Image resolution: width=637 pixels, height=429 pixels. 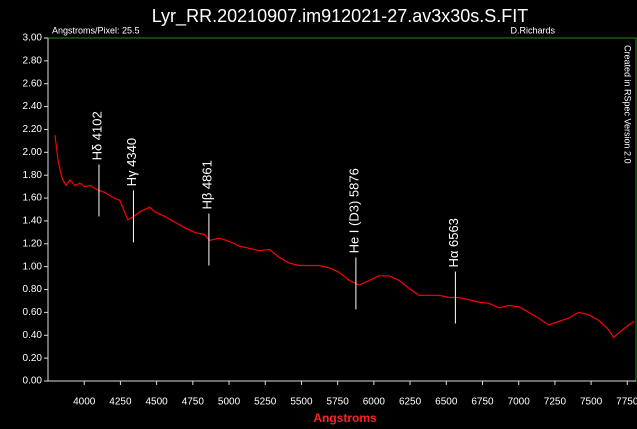 What do you see at coordinates (345, 418) in the screenshot?
I see `x-axis-title: Angstroms` at bounding box center [345, 418].